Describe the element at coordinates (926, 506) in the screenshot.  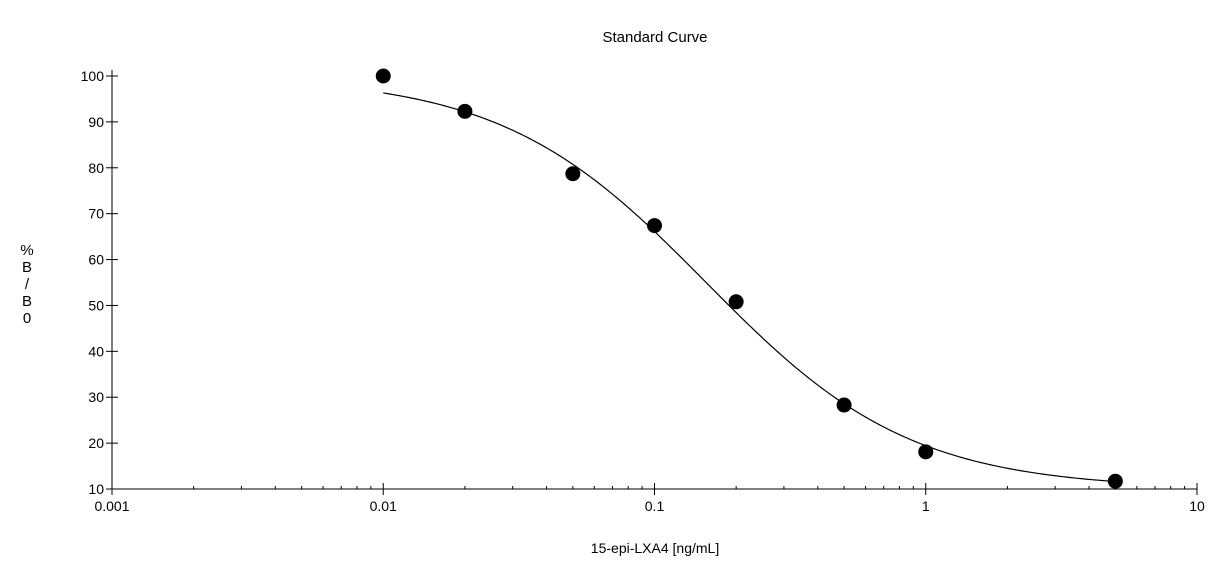
I see `x-tick-label: 1` at that location.